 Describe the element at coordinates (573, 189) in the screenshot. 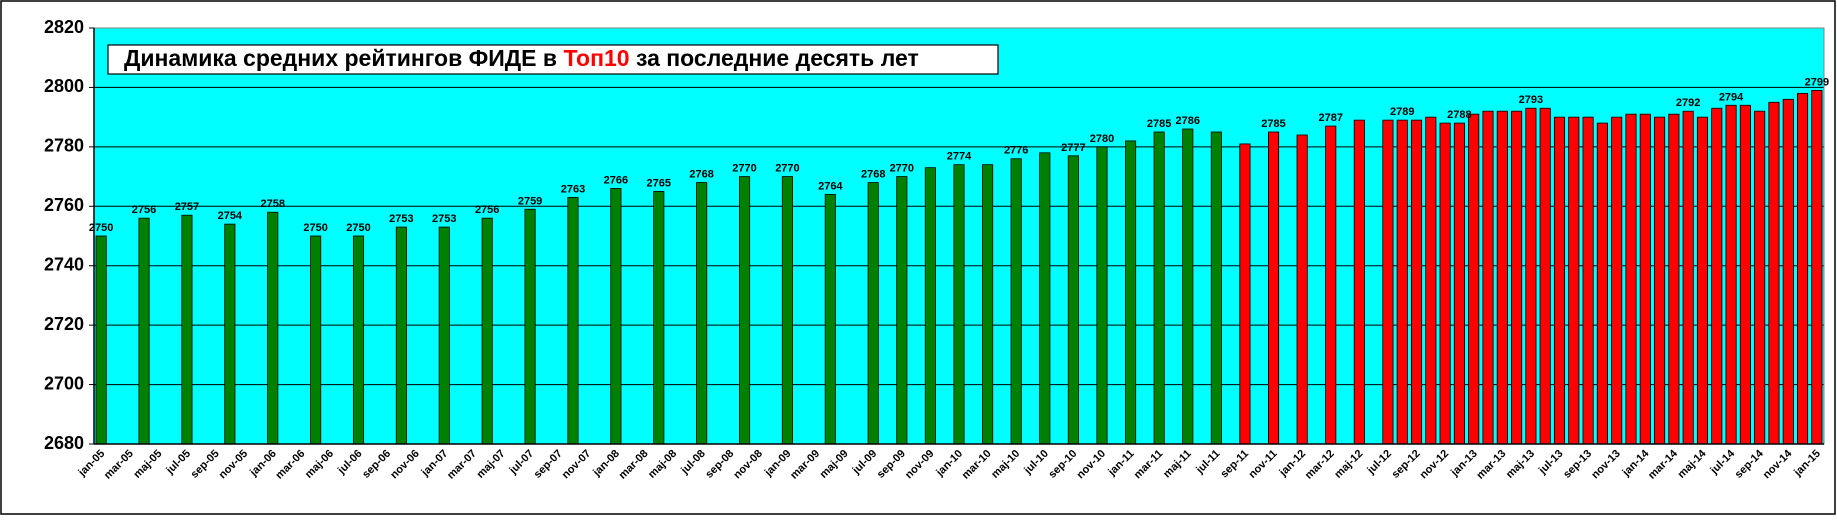

I see `data-label: 2763` at that location.